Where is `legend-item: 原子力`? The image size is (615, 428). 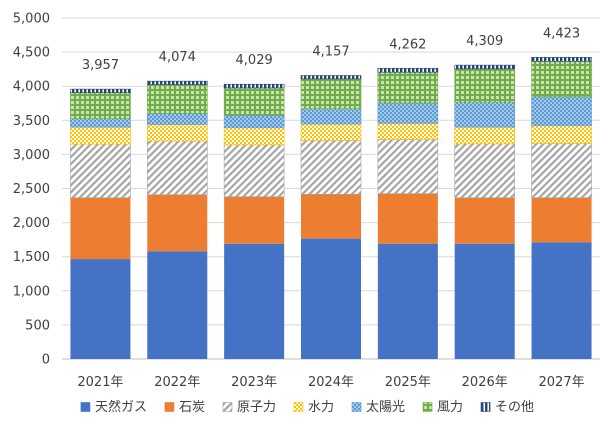
legend-item: 原子力 is located at coordinates (249, 407).